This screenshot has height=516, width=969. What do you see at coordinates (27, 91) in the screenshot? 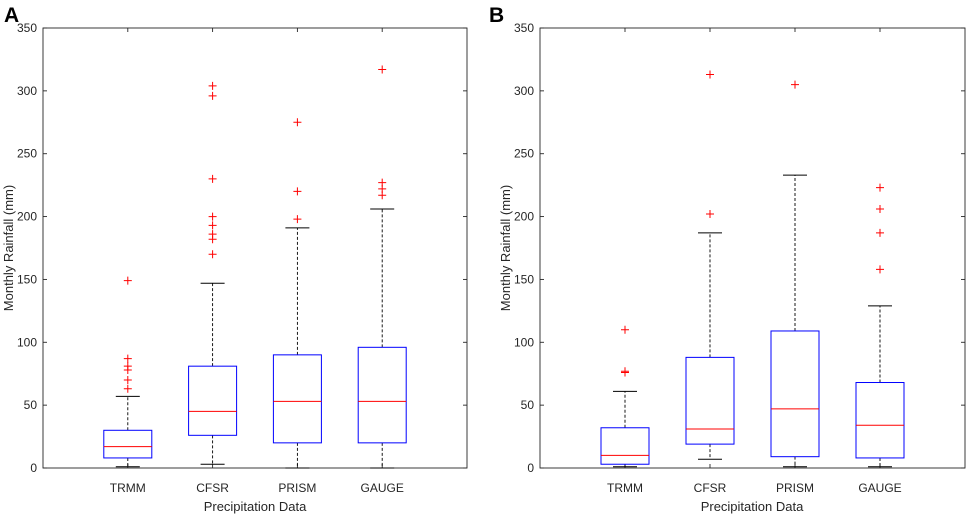
I see `panel-a-y-tick-label: 300` at bounding box center [27, 91].